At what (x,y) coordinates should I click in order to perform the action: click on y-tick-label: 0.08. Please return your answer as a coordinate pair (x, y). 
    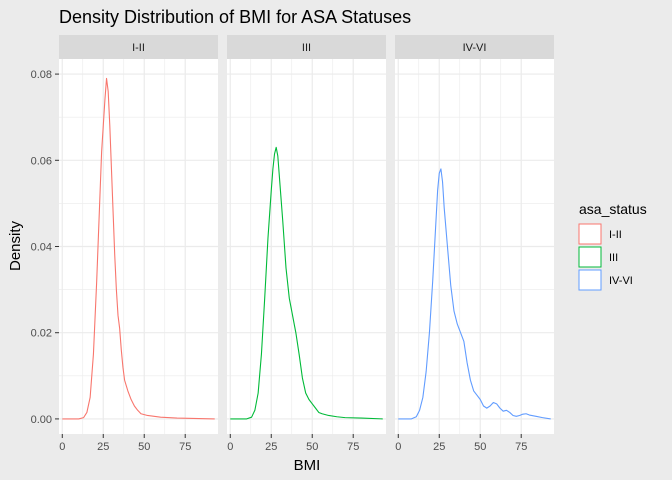
    Looking at the image, I should click on (41, 75).